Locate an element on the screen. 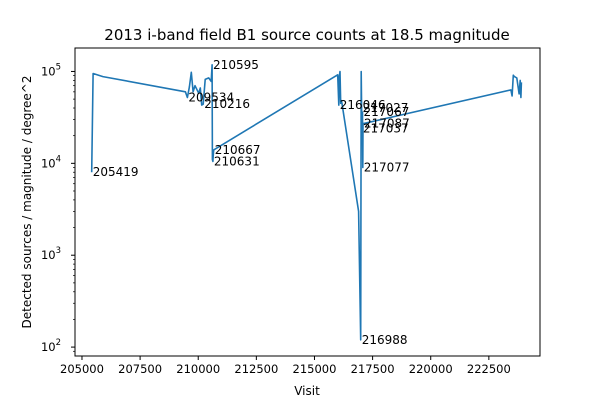 The height and width of the screenshot is (400, 600). x-tick-label: 207500 is located at coordinates (140, 369).